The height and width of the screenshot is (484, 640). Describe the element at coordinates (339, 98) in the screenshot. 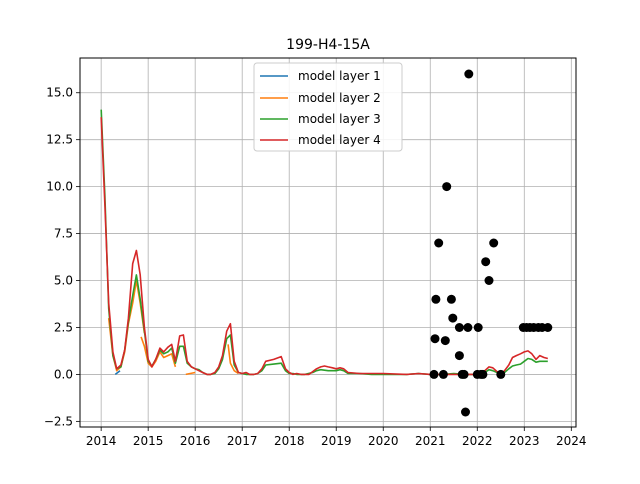

I see `legend-label-layer-2: model layer 2` at that location.